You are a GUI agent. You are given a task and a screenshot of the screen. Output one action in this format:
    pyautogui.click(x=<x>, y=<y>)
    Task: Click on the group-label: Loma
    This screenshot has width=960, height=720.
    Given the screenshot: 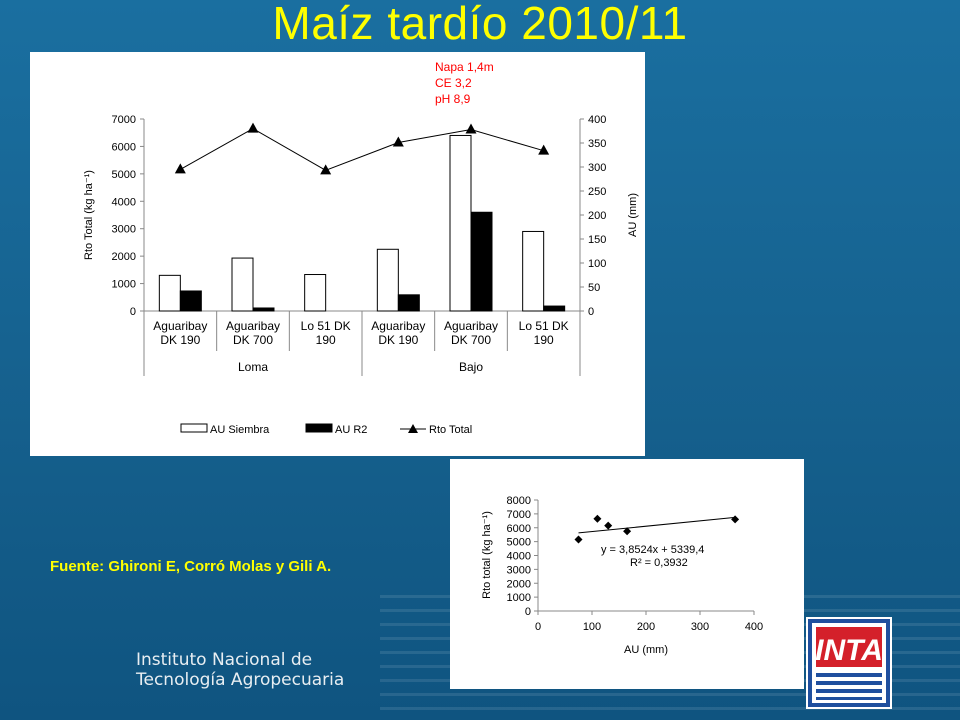 What is the action you would take?
    pyautogui.click(x=253, y=367)
    